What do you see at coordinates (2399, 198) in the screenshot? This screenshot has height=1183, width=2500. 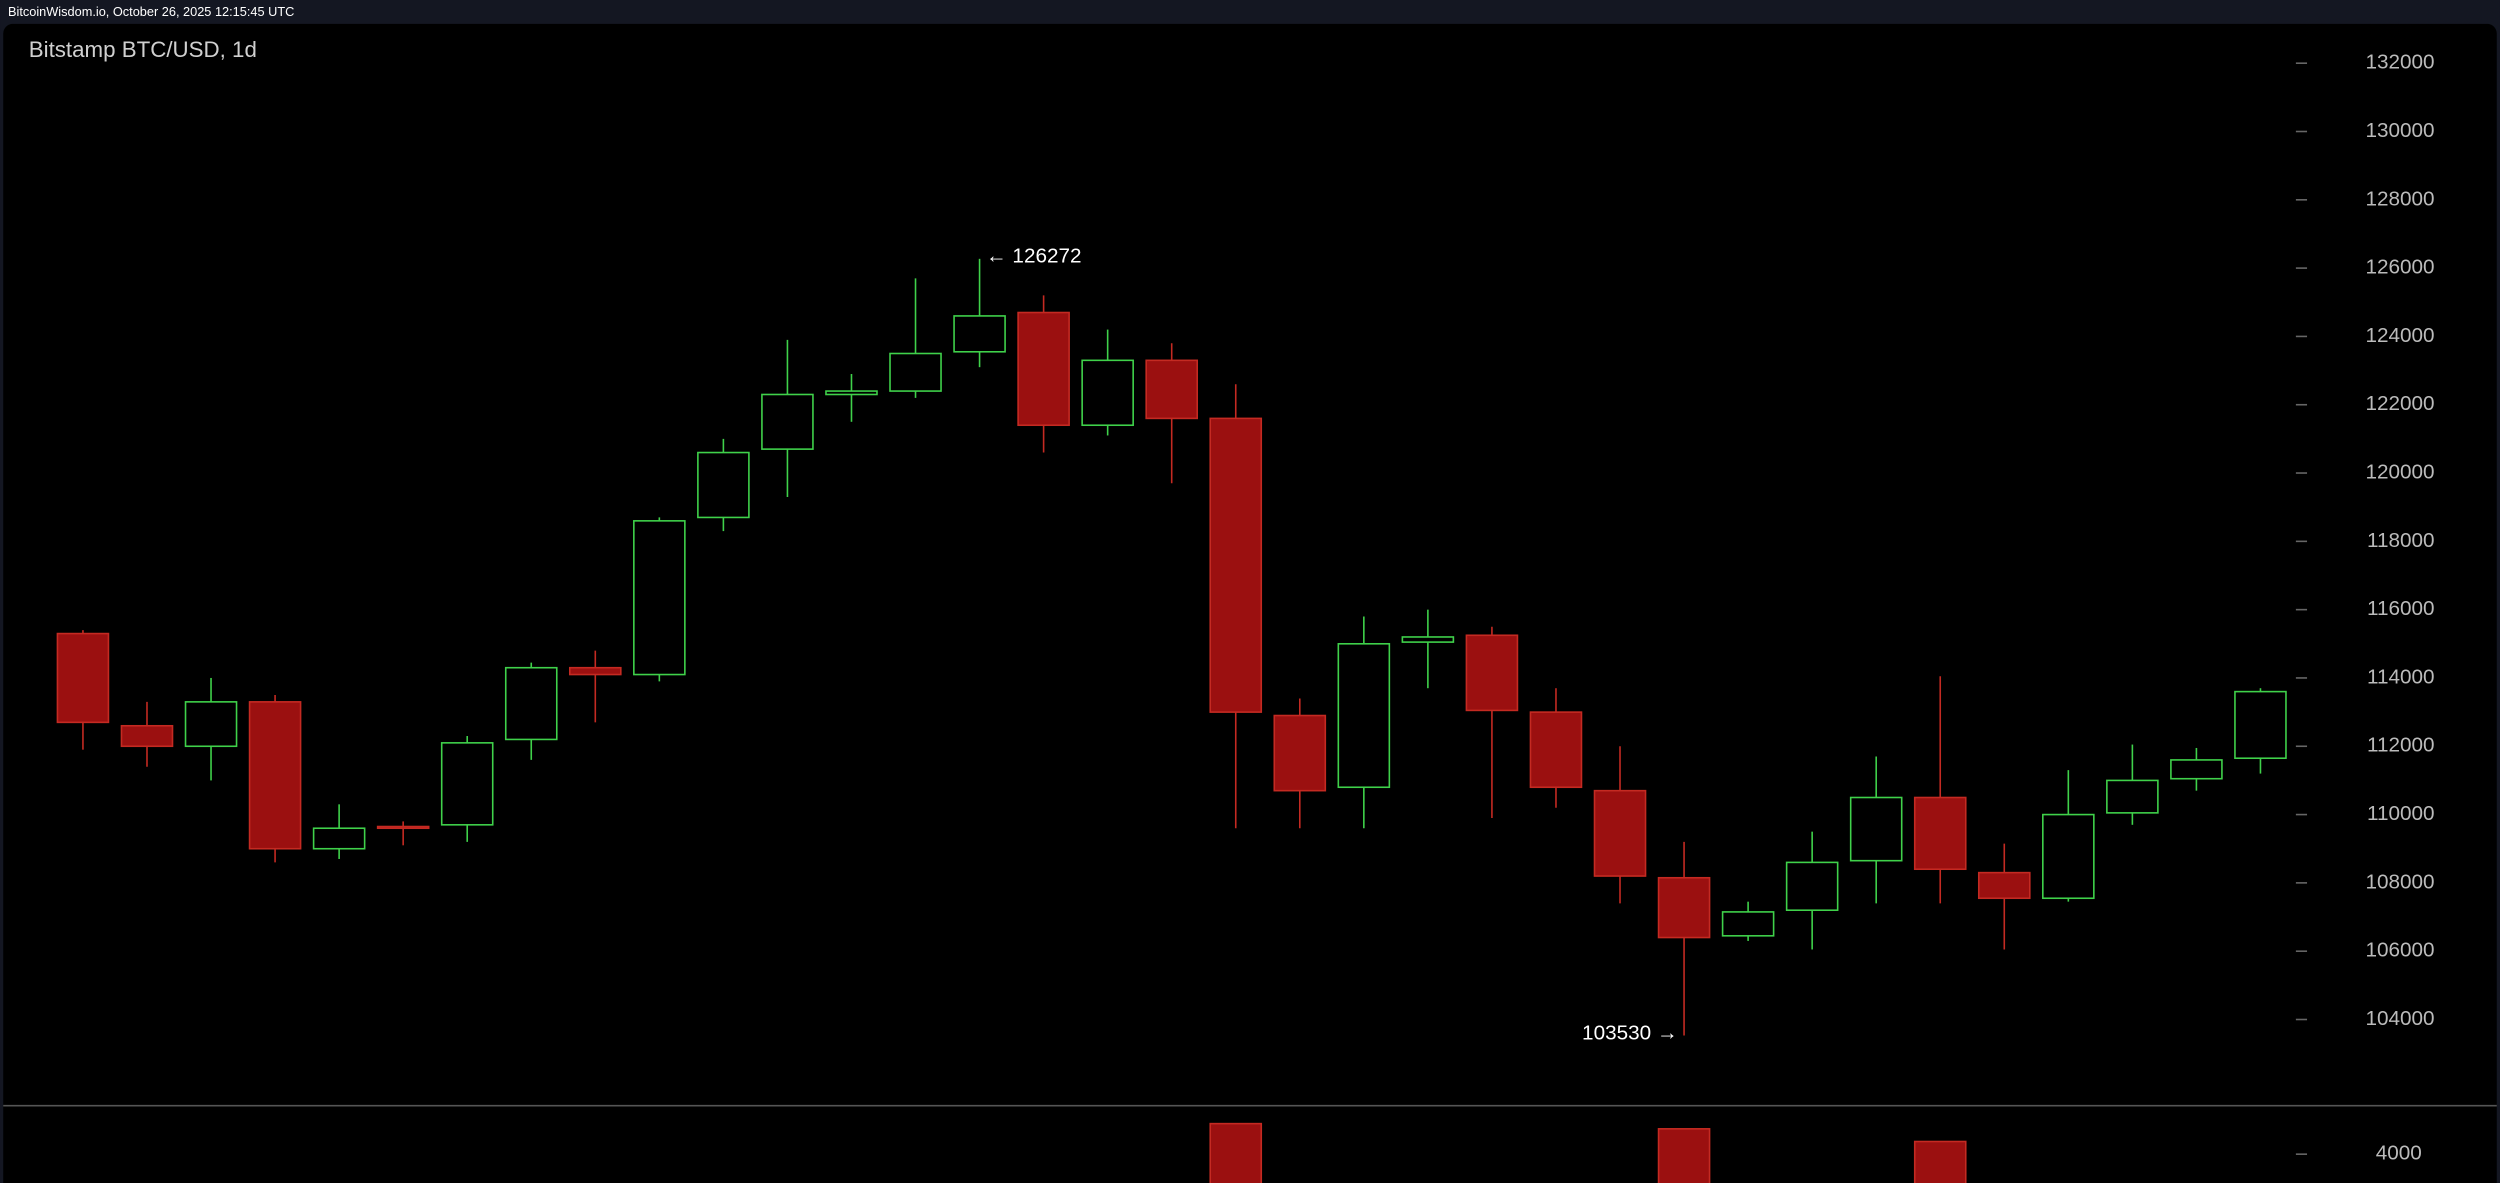 I see `y-tick-label: 128000` at bounding box center [2399, 198].